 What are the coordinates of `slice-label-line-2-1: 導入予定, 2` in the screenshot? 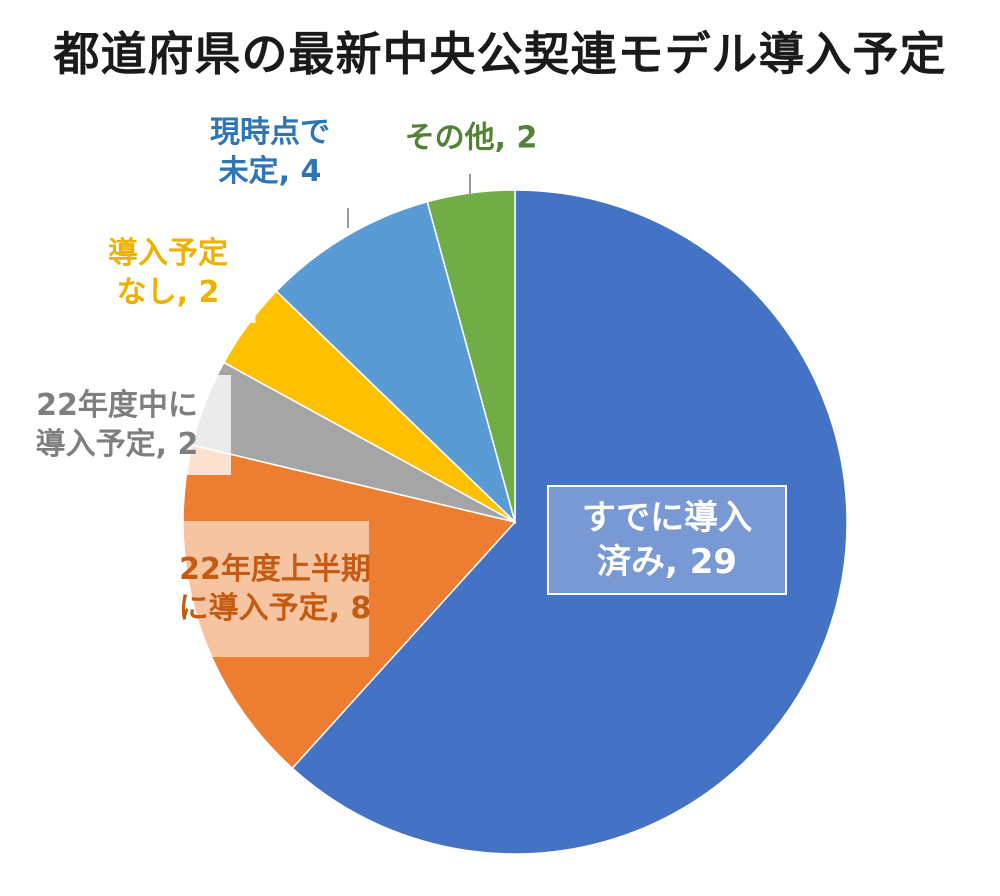 It's located at (117, 444).